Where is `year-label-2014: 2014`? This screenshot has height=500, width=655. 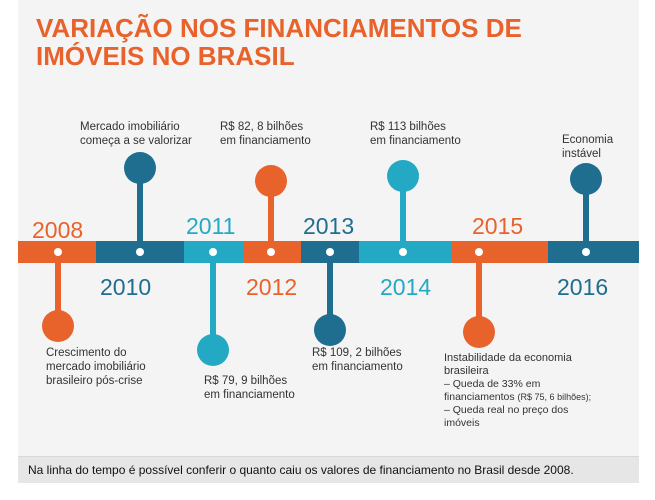 year-label-2014: 2014 is located at coordinates (406, 287).